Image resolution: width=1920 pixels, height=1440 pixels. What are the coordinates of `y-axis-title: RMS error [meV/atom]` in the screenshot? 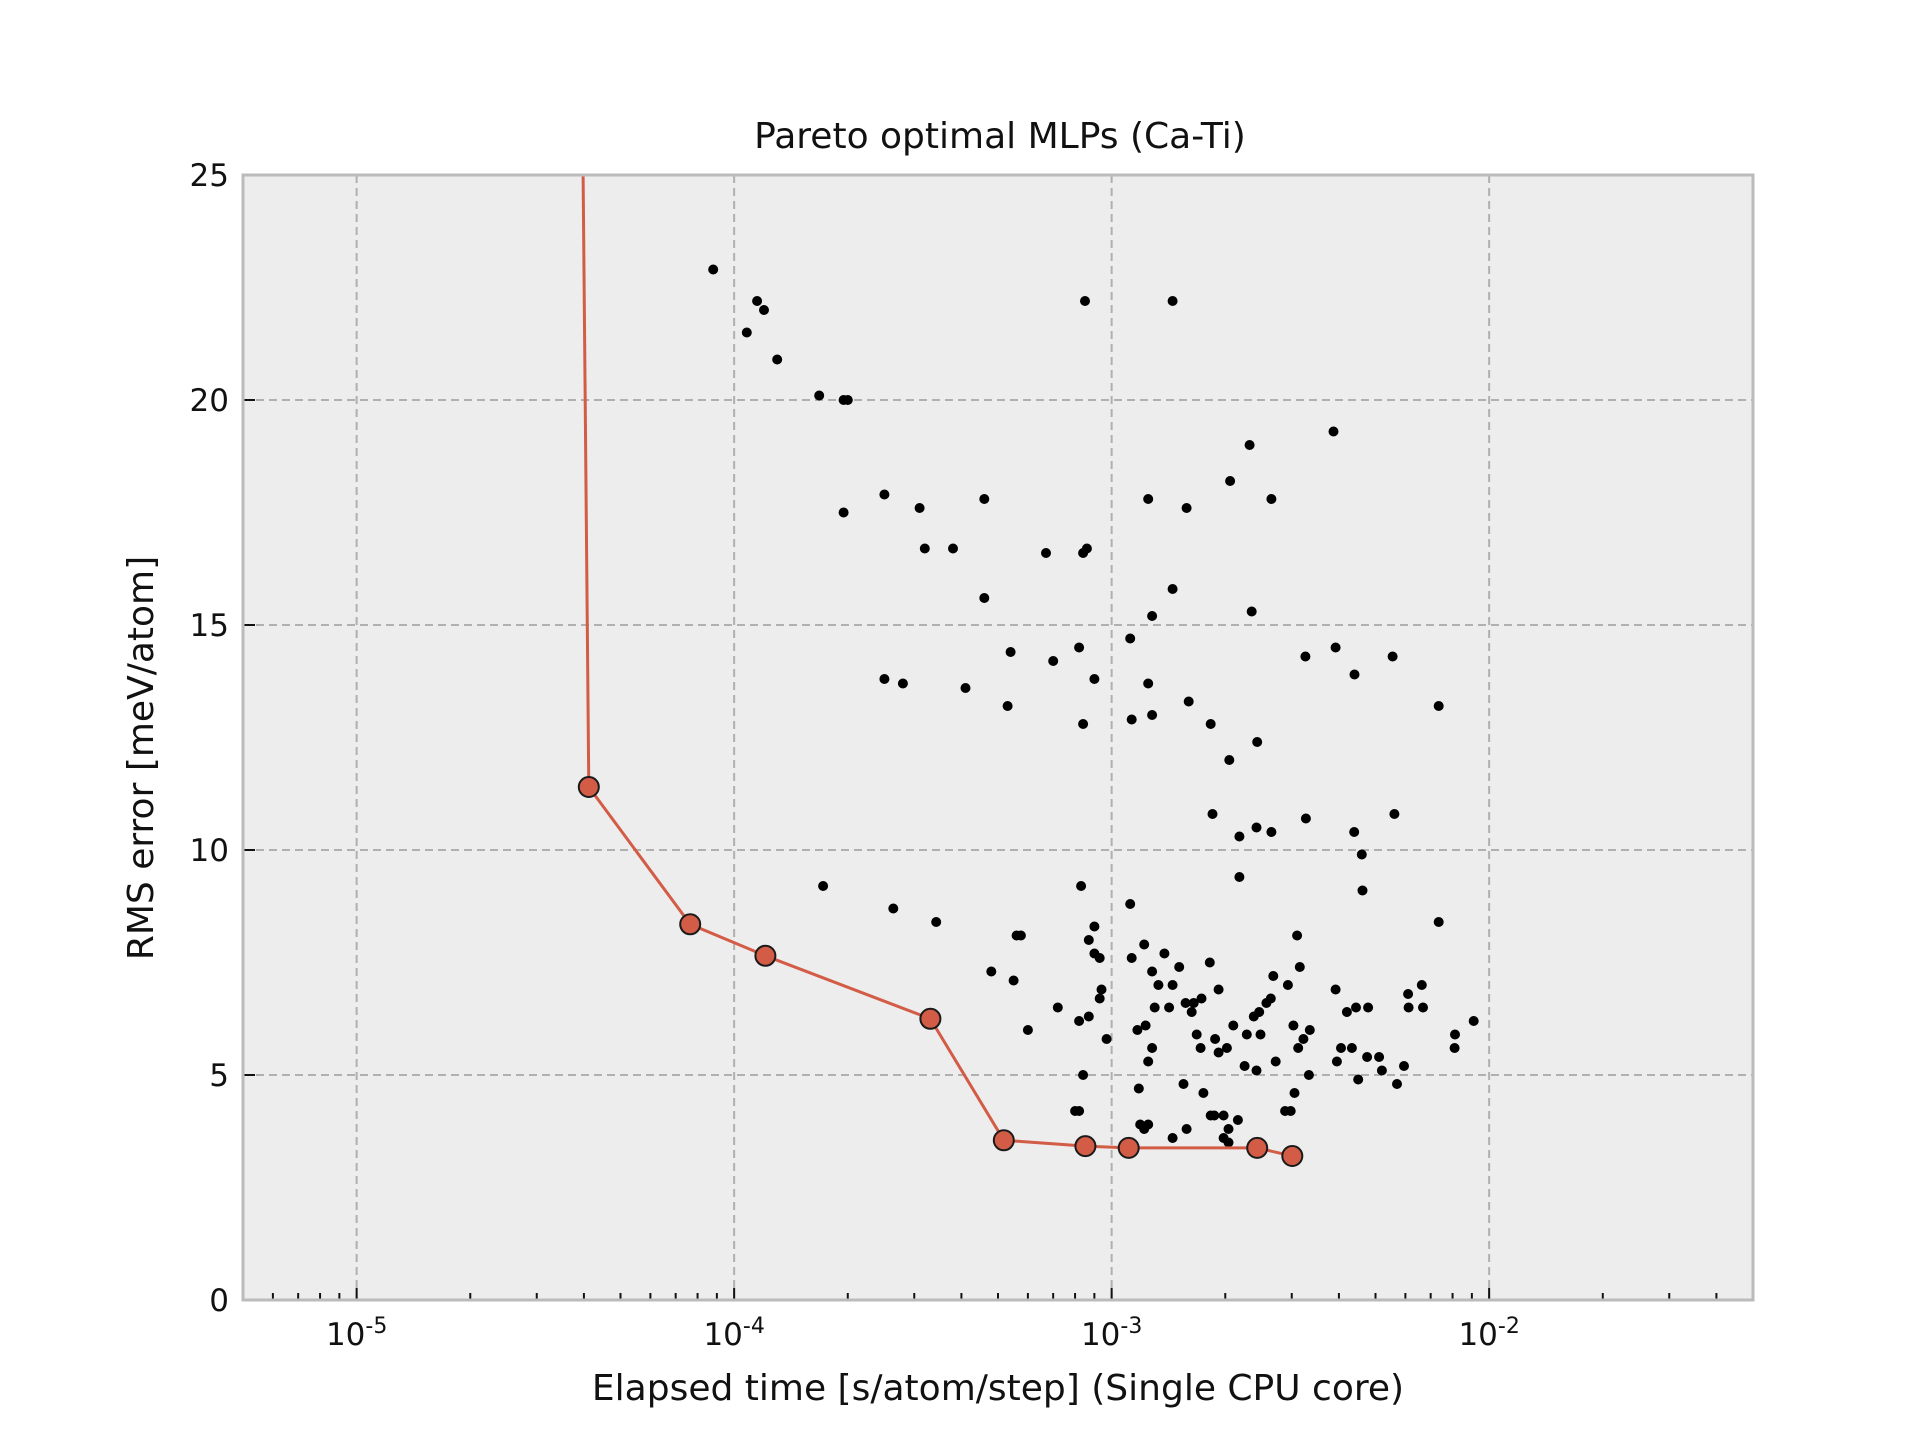 It's located at (141, 758).